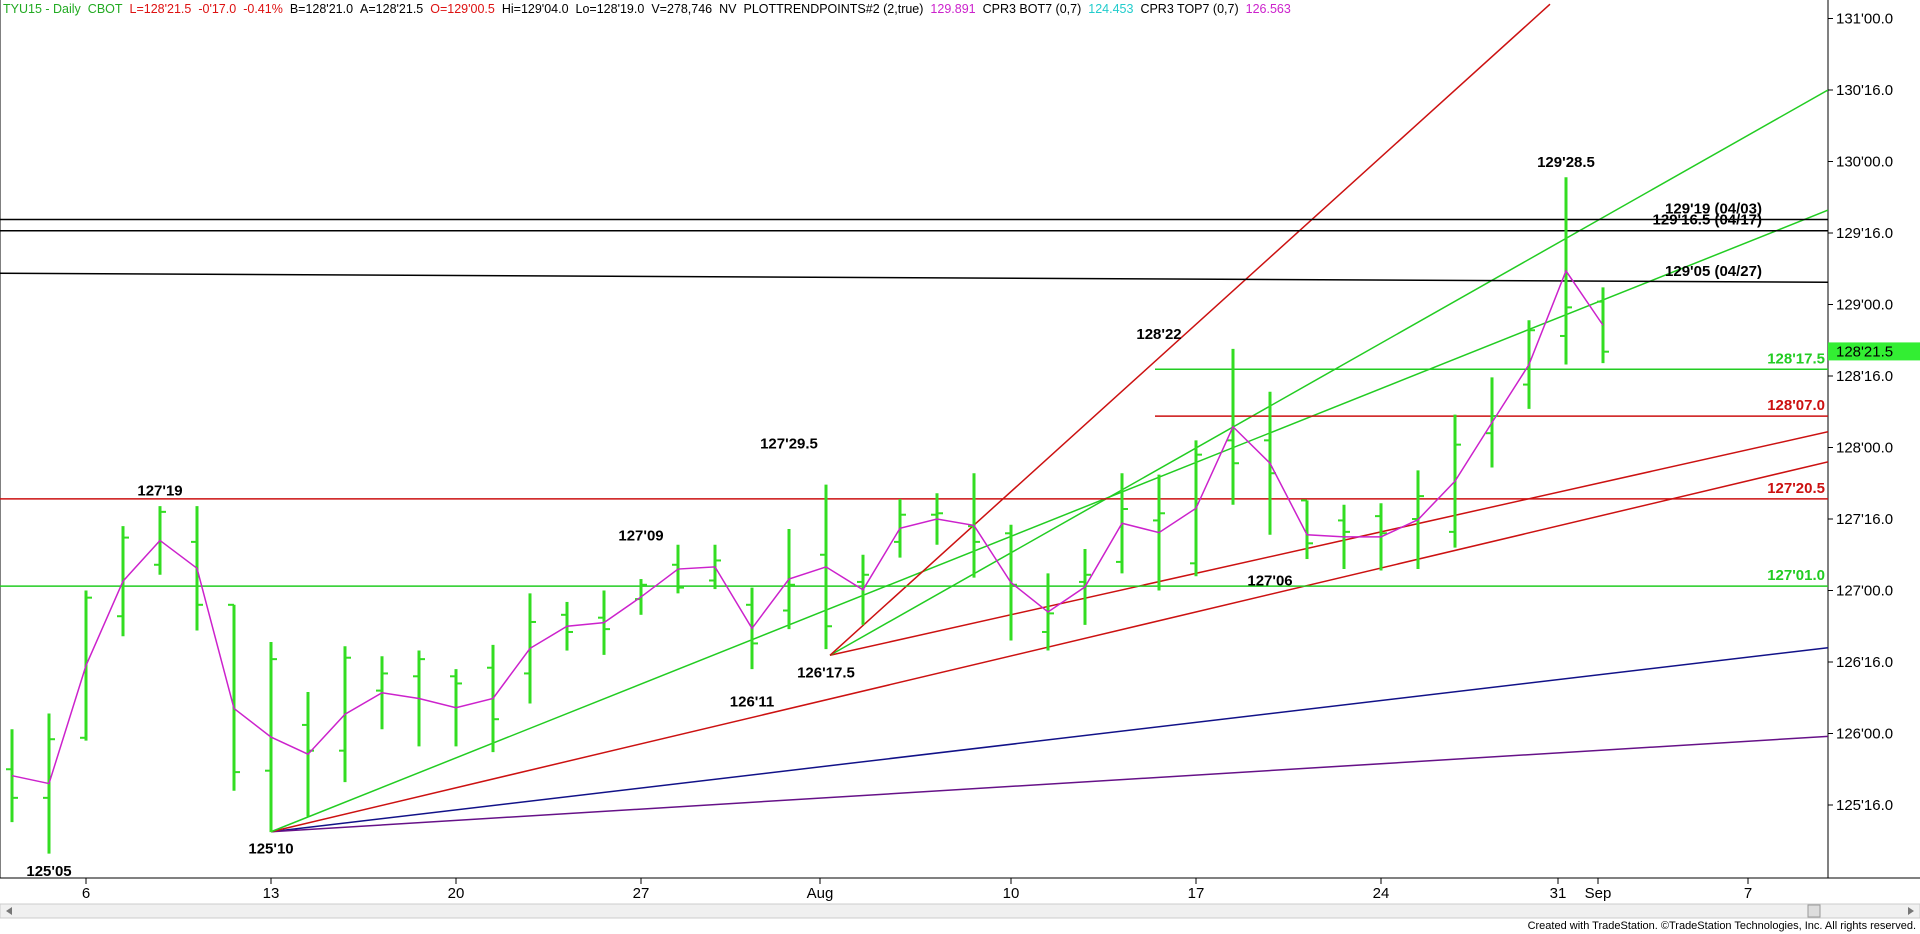 This screenshot has height=934, width=1920. What do you see at coordinates (1381, 893) in the screenshot?
I see `date-tick-label: 24` at bounding box center [1381, 893].